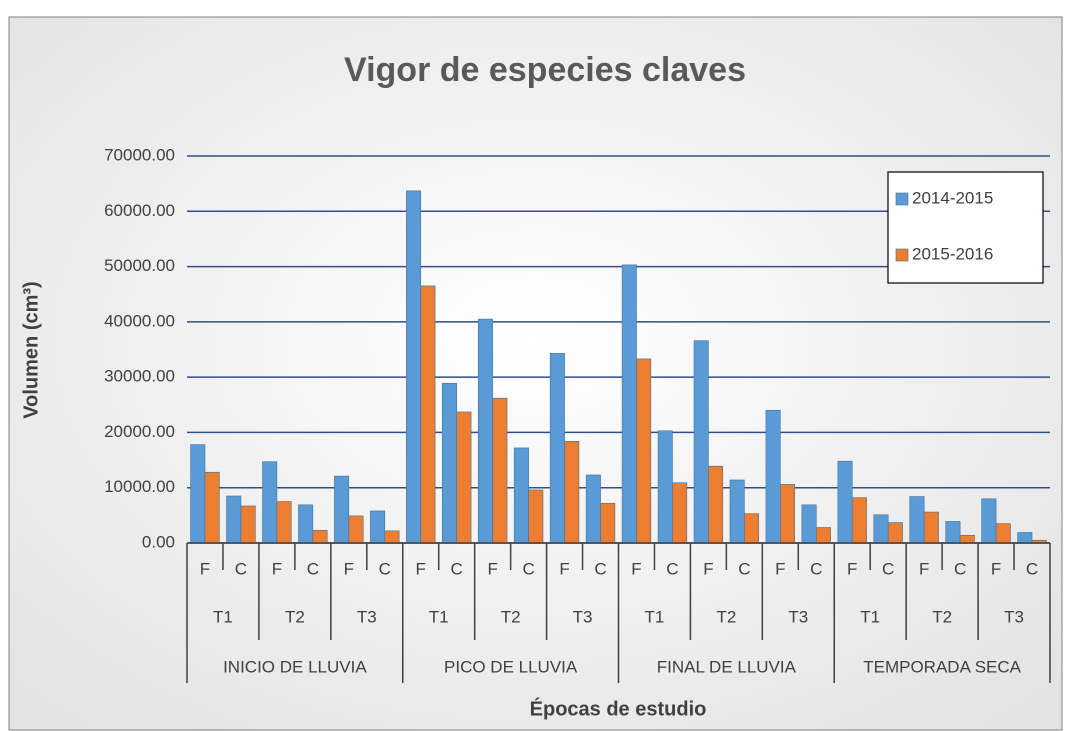 The width and height of the screenshot is (1071, 731). What do you see at coordinates (952, 253) in the screenshot?
I see `legend-label: 2015-2016` at bounding box center [952, 253].